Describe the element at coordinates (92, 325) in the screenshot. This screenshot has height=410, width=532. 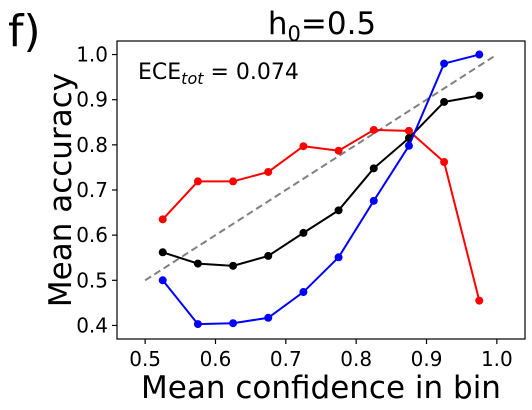
I see `y-tick-label: 0.4` at that location.